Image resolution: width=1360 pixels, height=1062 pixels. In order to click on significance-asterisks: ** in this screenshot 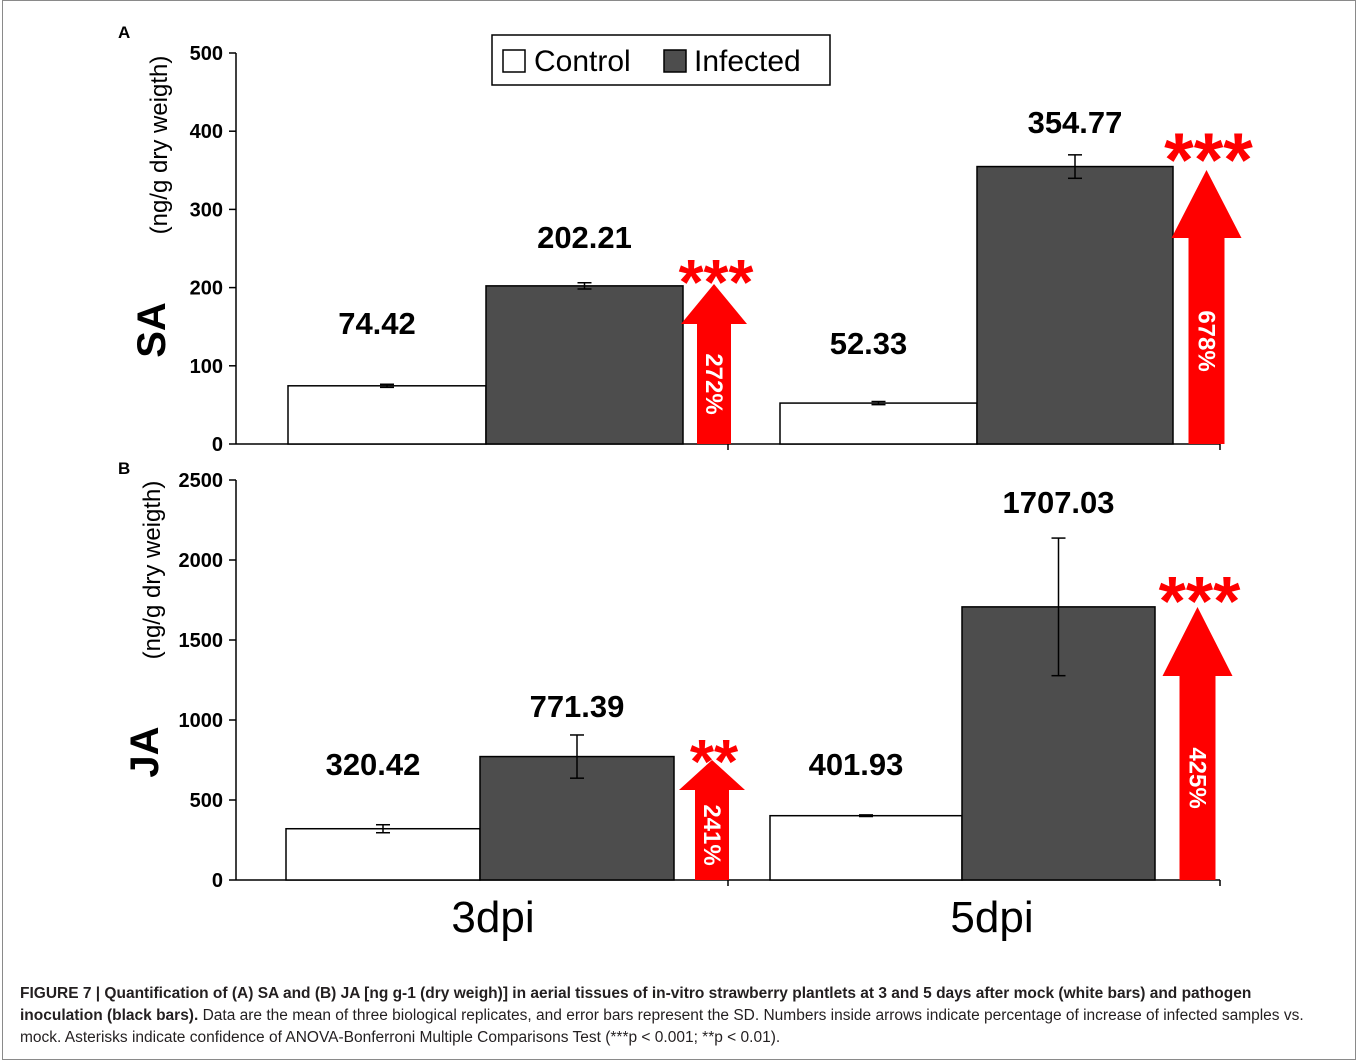, I will do `click(714, 762)`.